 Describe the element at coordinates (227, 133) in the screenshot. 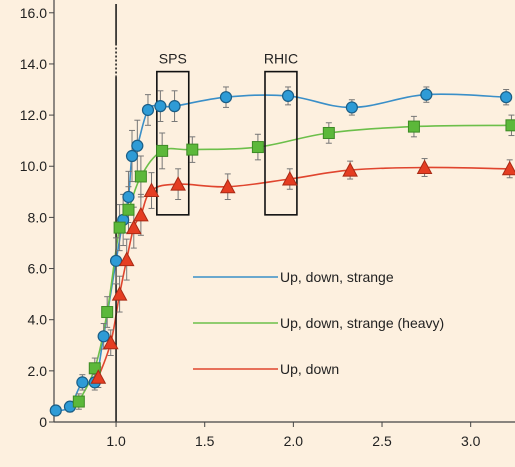

I see `annotation-boxes: SPS RHIC` at that location.